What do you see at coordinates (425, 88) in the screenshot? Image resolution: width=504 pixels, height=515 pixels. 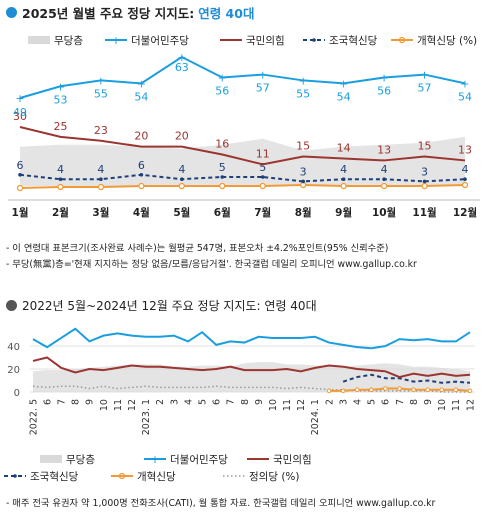 I see `data-label-democratic: 57` at bounding box center [425, 88].